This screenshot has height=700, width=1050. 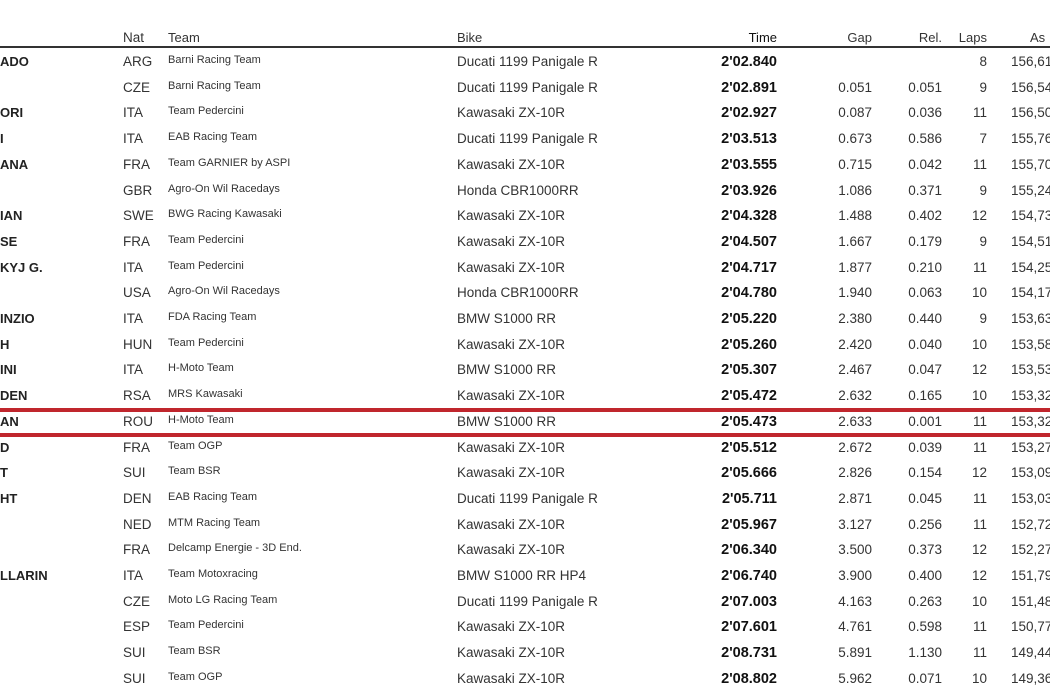 I want to click on cell-name: HT, so click(x=9, y=498).